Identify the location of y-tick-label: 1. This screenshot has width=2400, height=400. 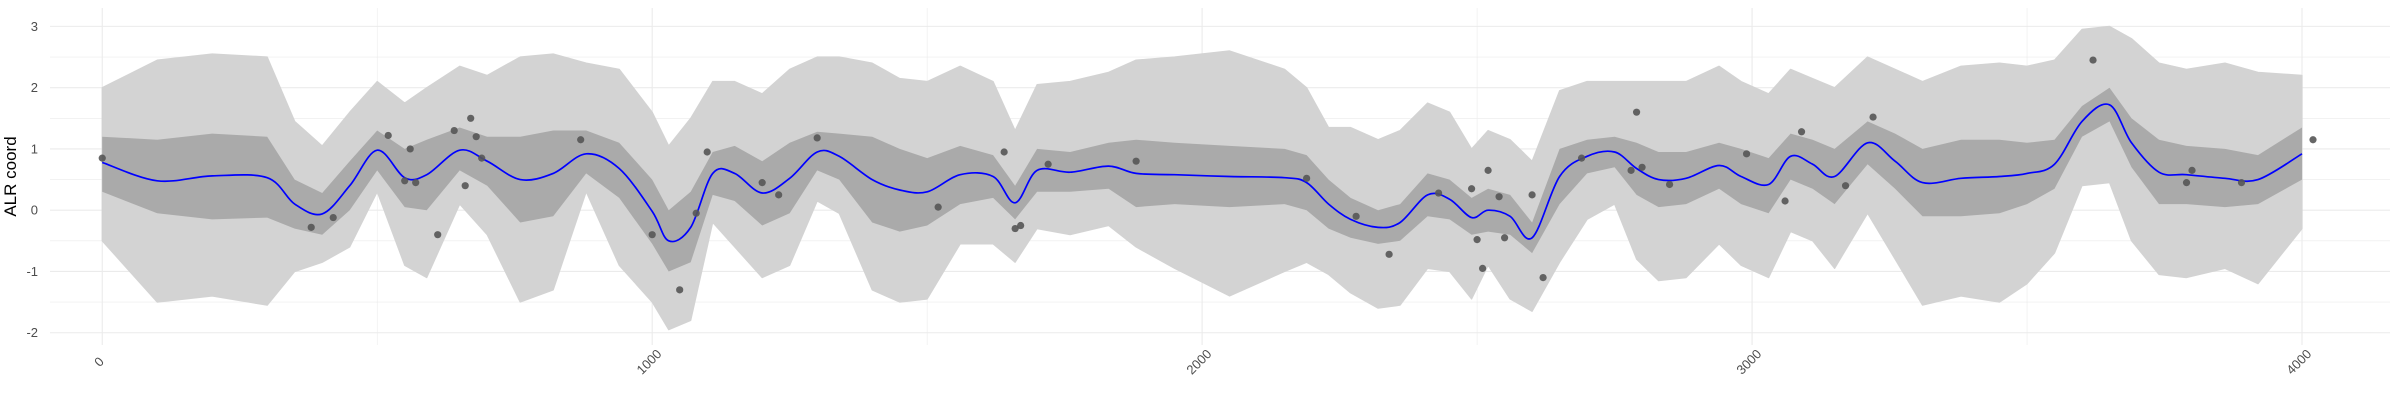
(34, 148).